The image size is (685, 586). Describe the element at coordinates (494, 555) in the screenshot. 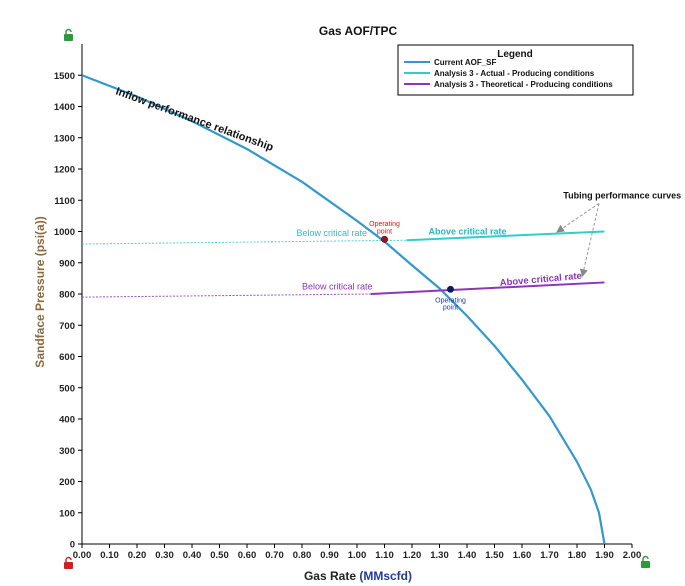

I see `x-tick-label: 1.50` at that location.